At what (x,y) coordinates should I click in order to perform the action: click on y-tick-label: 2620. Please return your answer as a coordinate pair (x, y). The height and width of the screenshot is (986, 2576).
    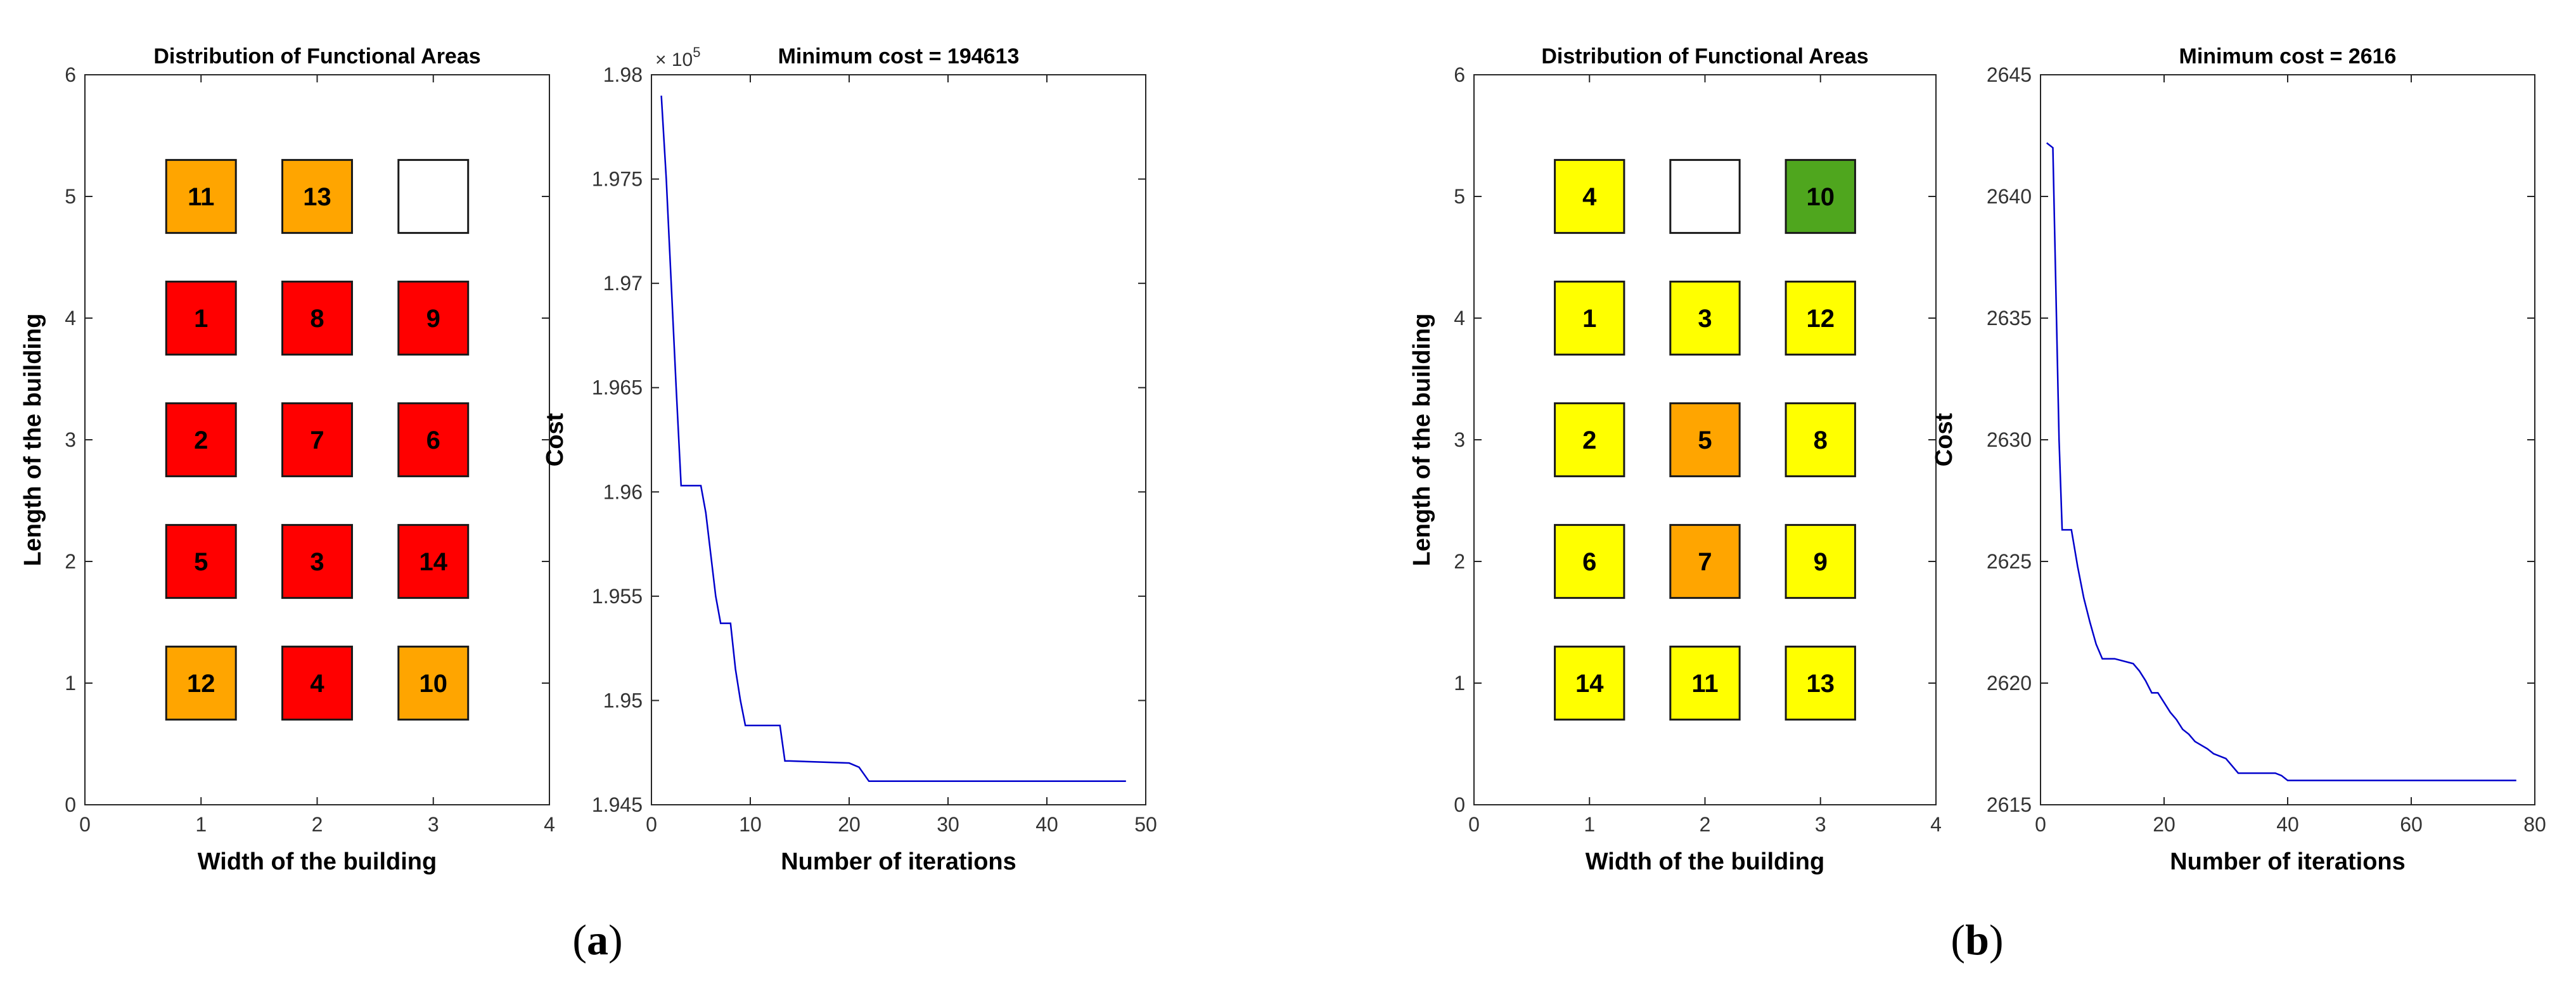
    Looking at the image, I should click on (2009, 683).